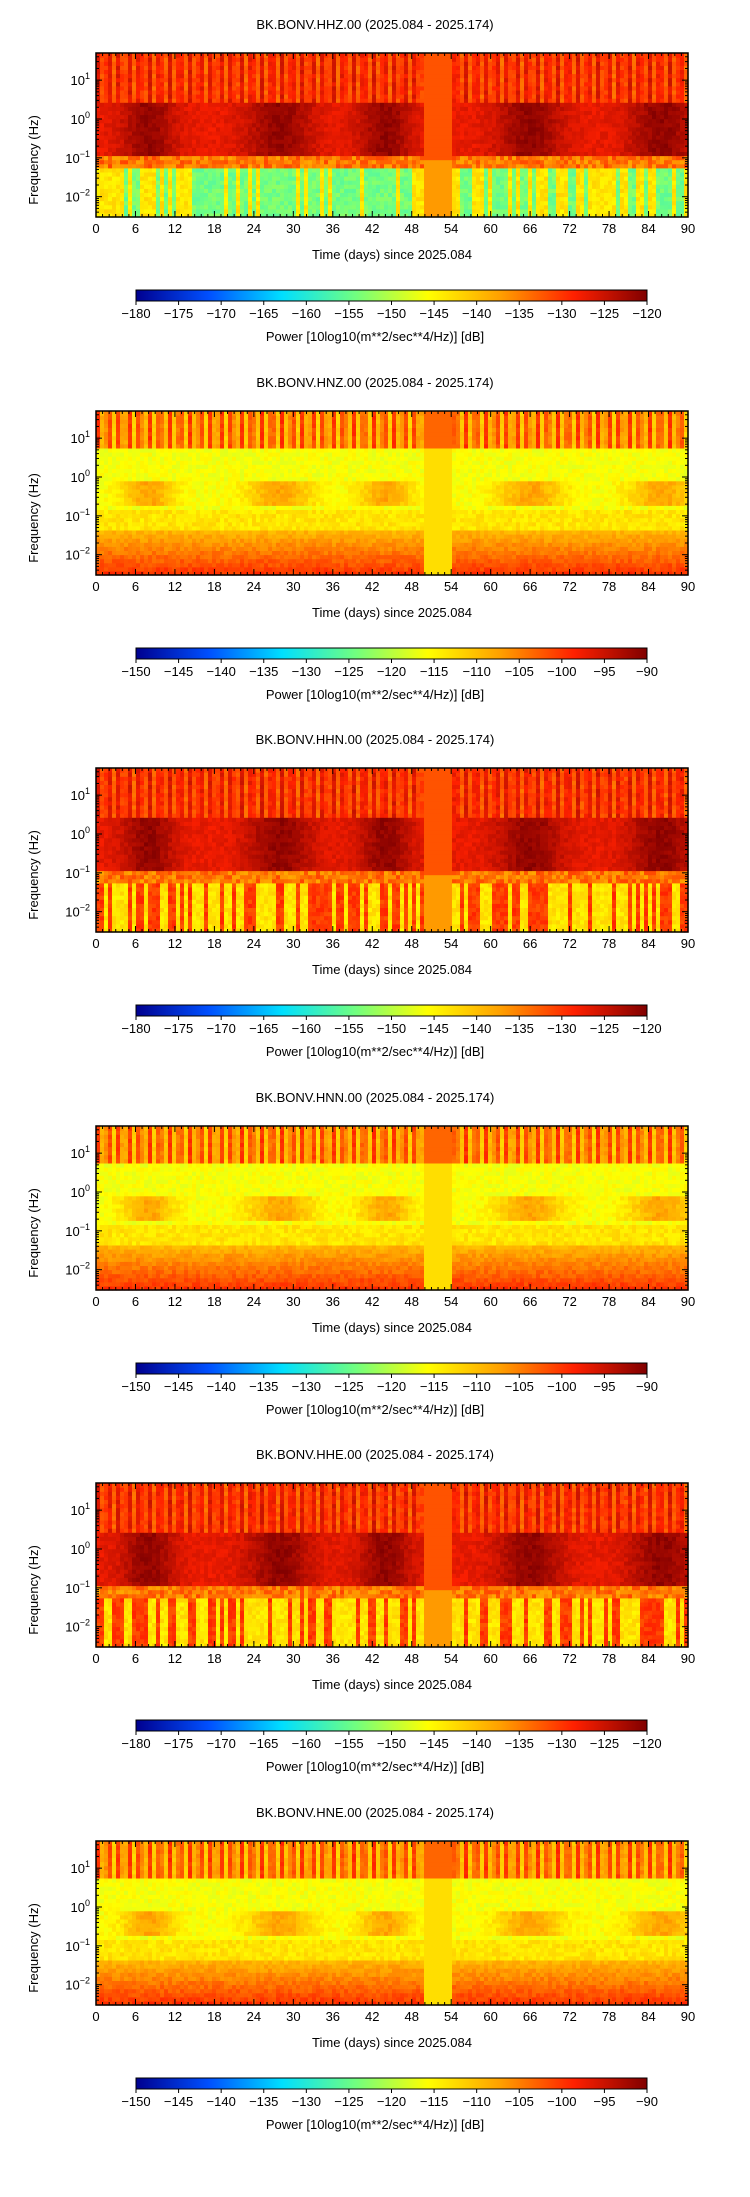 The width and height of the screenshot is (750, 2197). I want to click on colorbar-tick-label: −180, so click(135, 1028).